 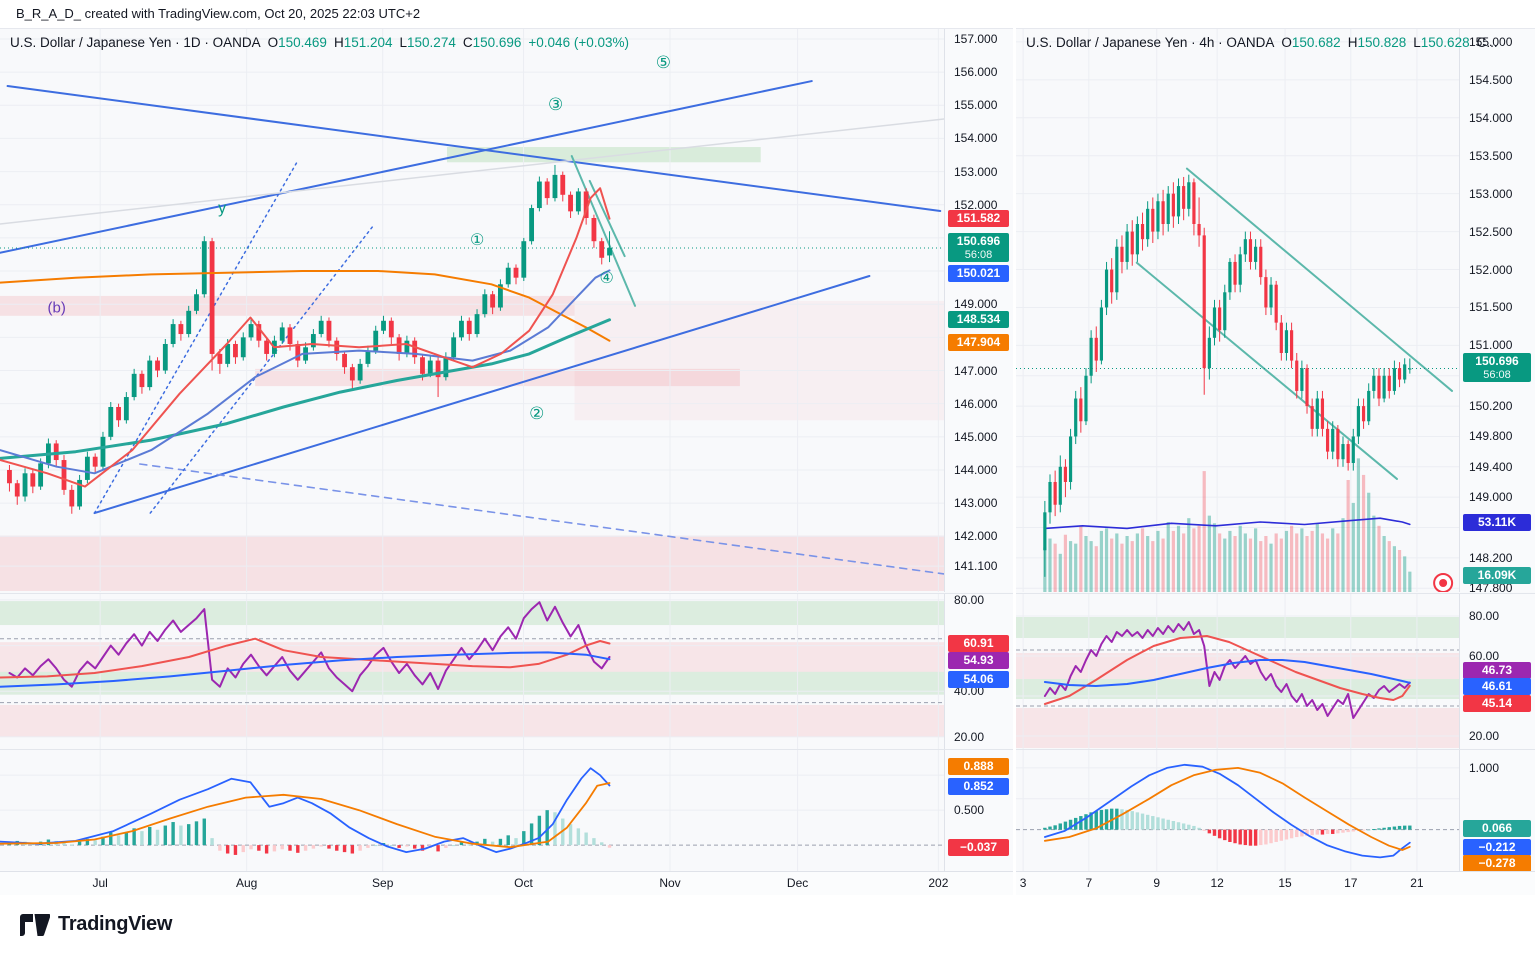 What do you see at coordinates (56, 308) in the screenshot?
I see `wave-label: (b)` at bounding box center [56, 308].